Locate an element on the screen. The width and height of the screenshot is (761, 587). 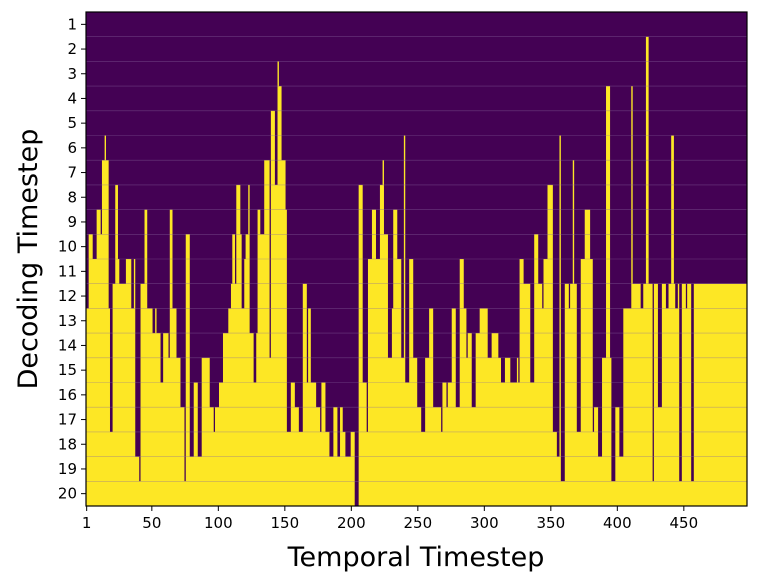
y-tick-label: 19 is located at coordinates (67, 469).